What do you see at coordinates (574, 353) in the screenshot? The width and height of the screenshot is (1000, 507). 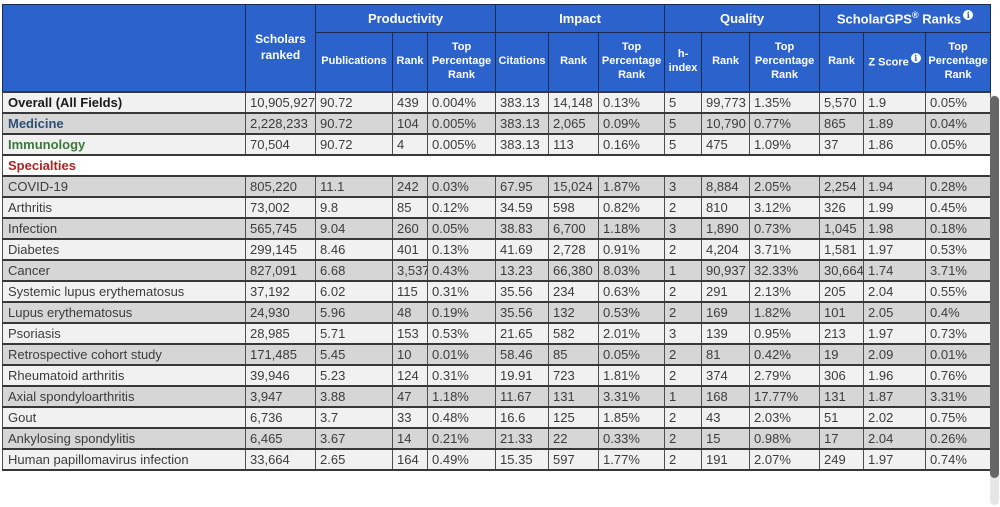 I see `value-cell: 85` at bounding box center [574, 353].